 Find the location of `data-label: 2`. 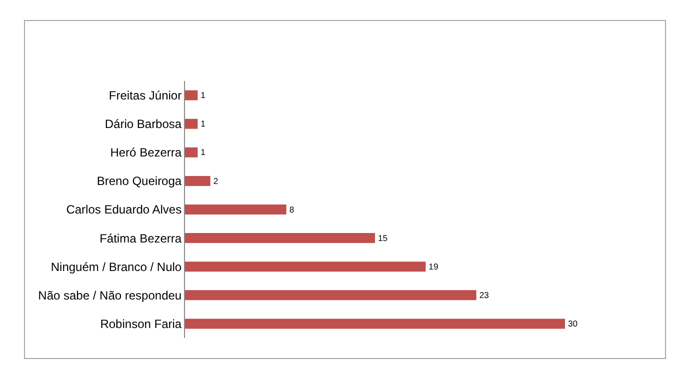

data-label: 2 is located at coordinates (215, 181).